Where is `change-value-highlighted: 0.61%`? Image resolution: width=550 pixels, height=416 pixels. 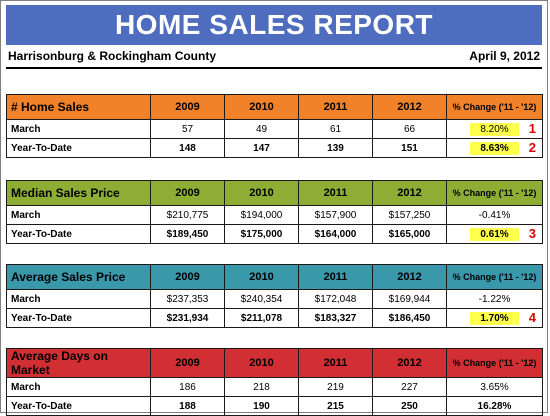 change-value-highlighted: 0.61% is located at coordinates (494, 234).